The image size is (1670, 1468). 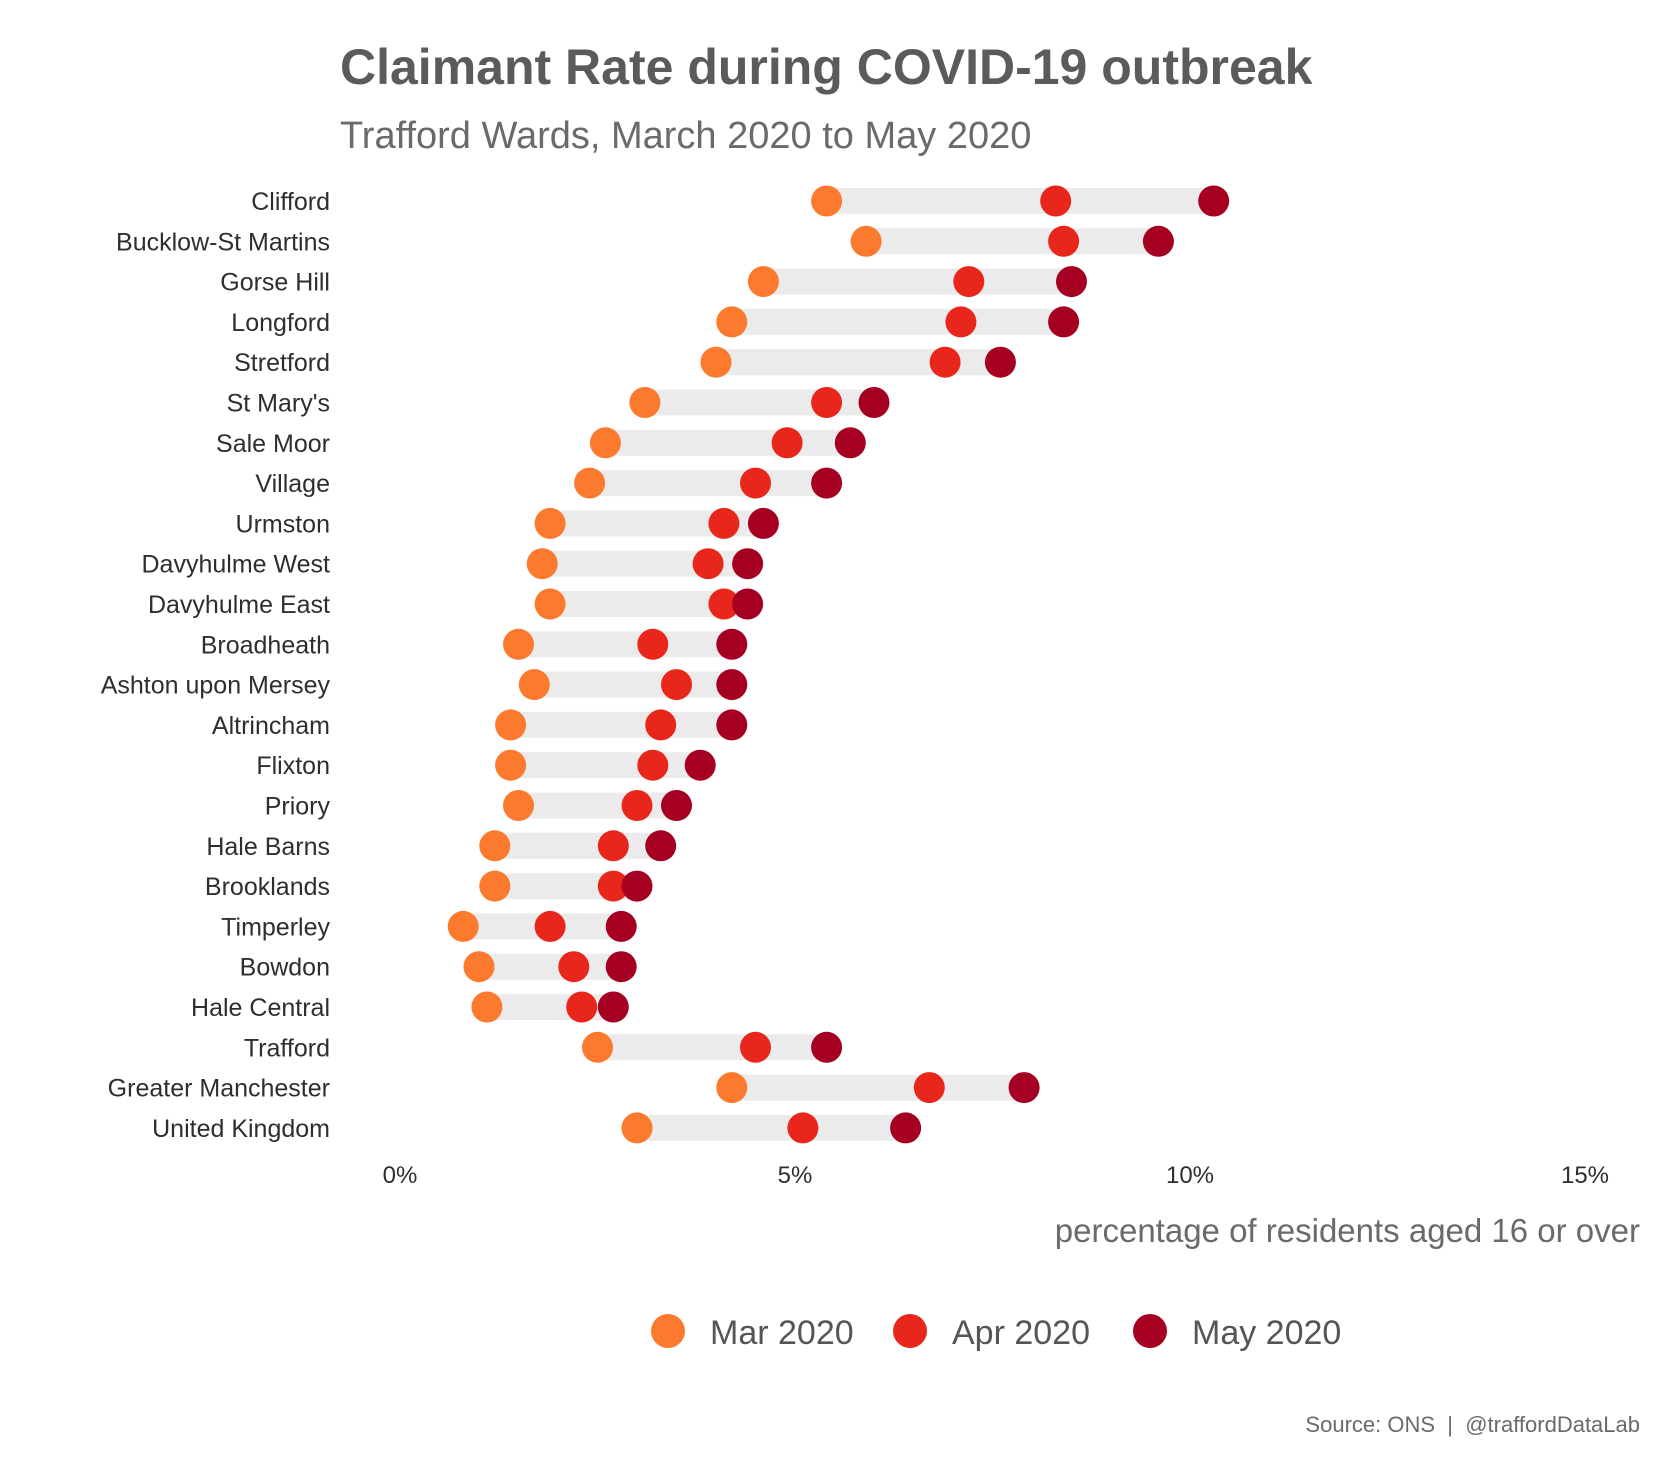 What do you see at coordinates (216, 686) in the screenshot?
I see `category-label: Ashton upon Mersey` at bounding box center [216, 686].